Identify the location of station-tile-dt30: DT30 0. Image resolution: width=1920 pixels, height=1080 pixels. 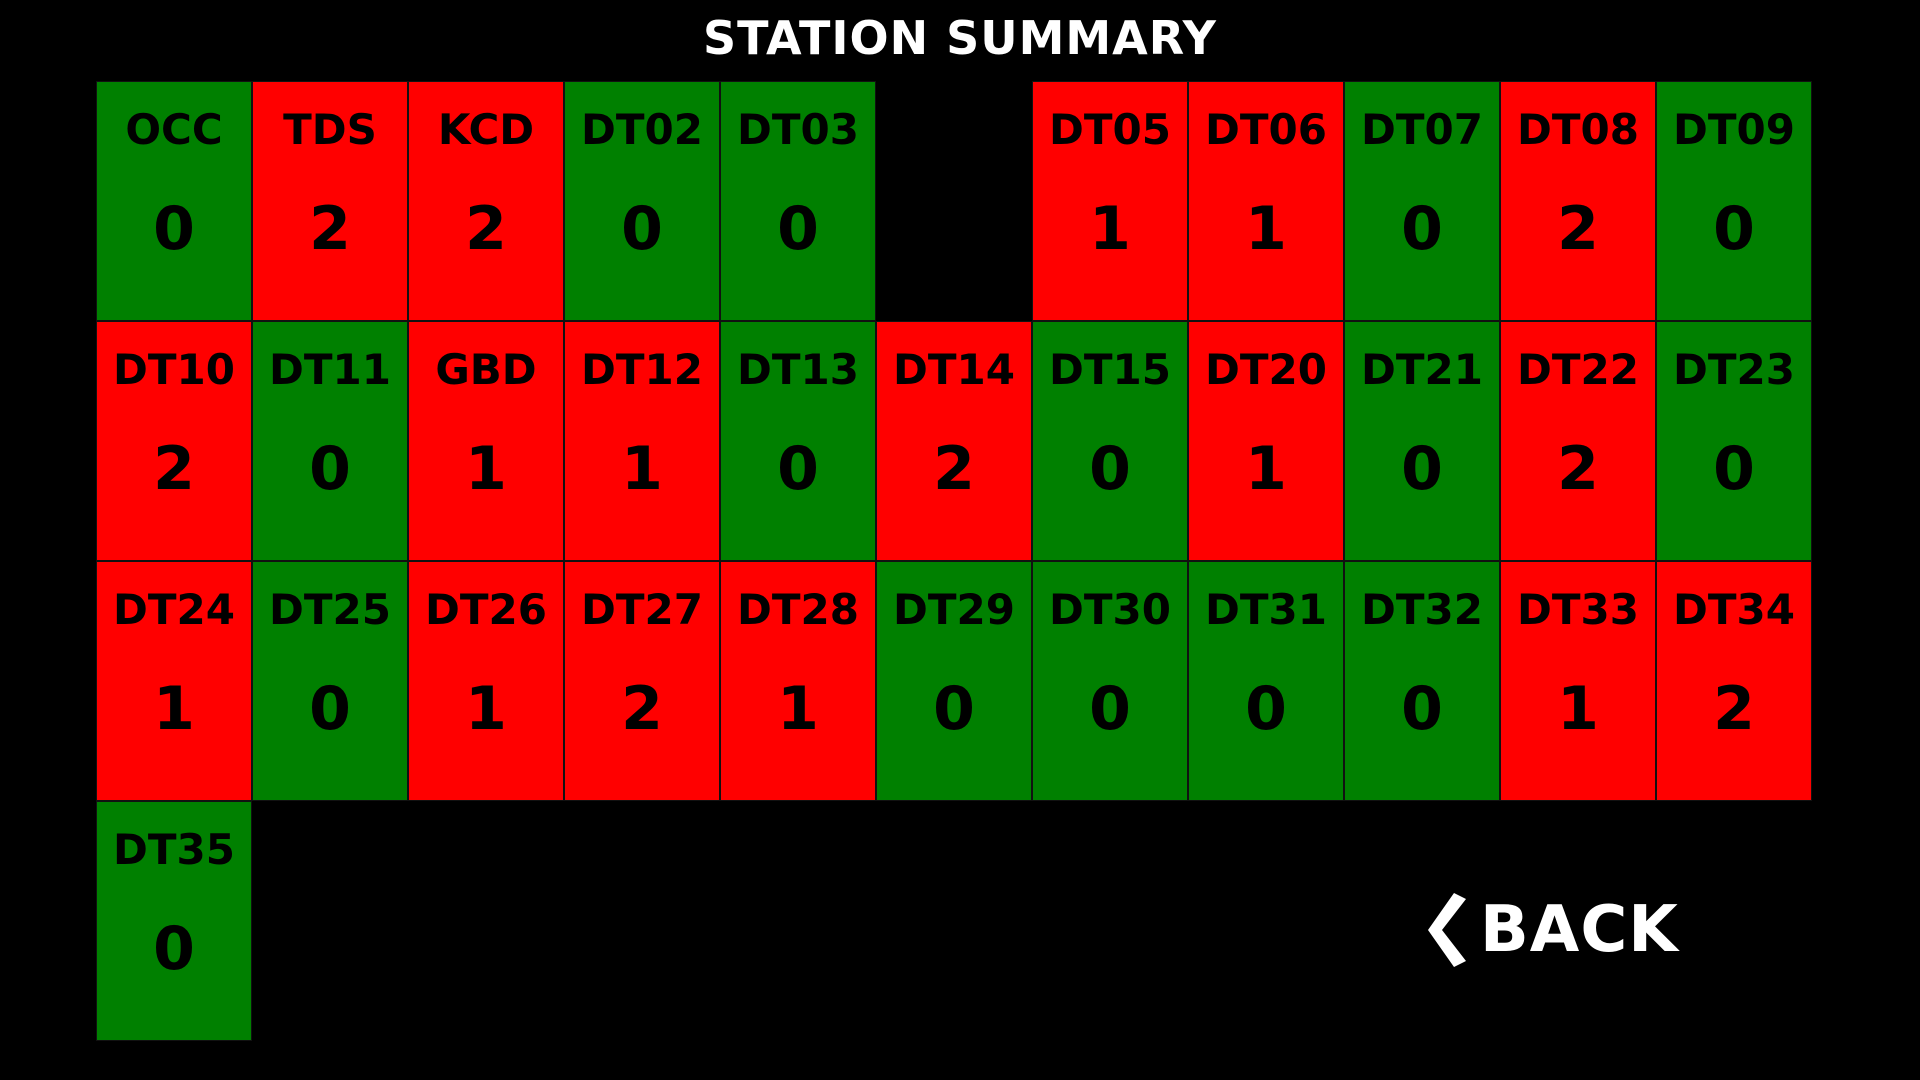
(1110, 681).